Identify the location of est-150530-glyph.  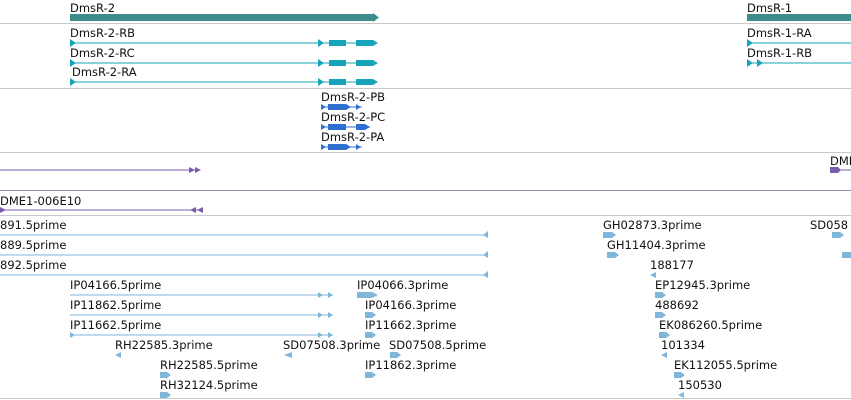
(681, 395).